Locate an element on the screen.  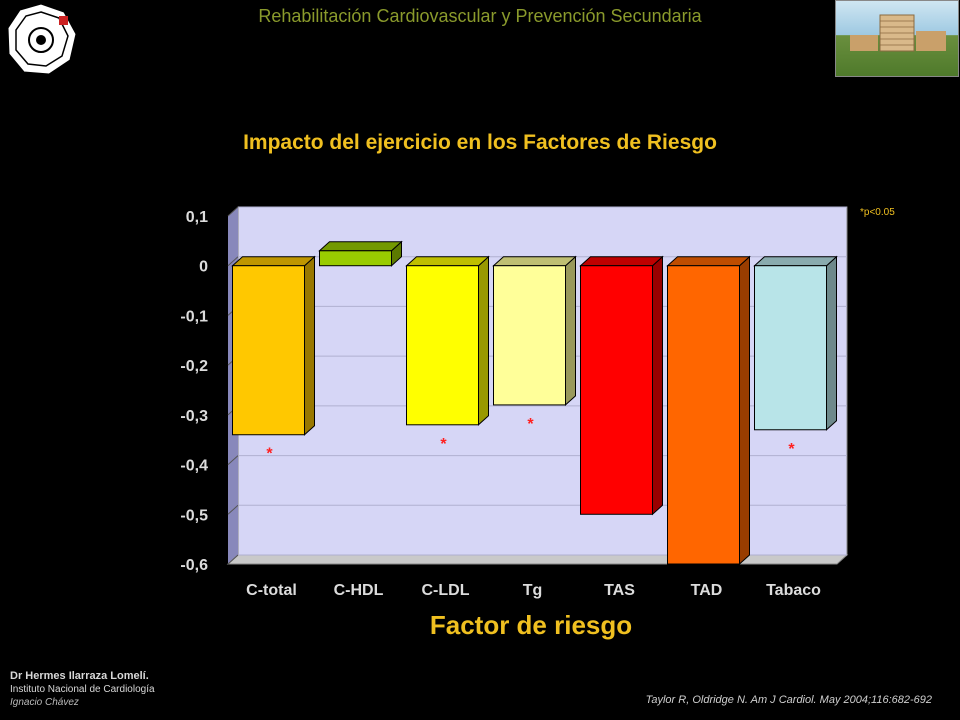
plot-floor is located at coordinates (537, 559).